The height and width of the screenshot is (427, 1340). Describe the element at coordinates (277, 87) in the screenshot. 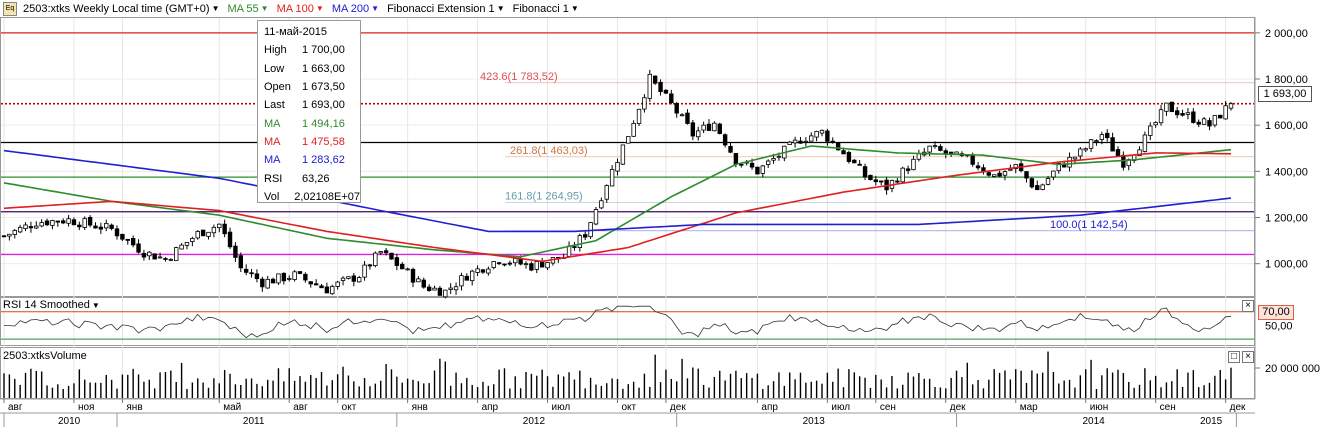

I see `data-window-key: Open` at that location.